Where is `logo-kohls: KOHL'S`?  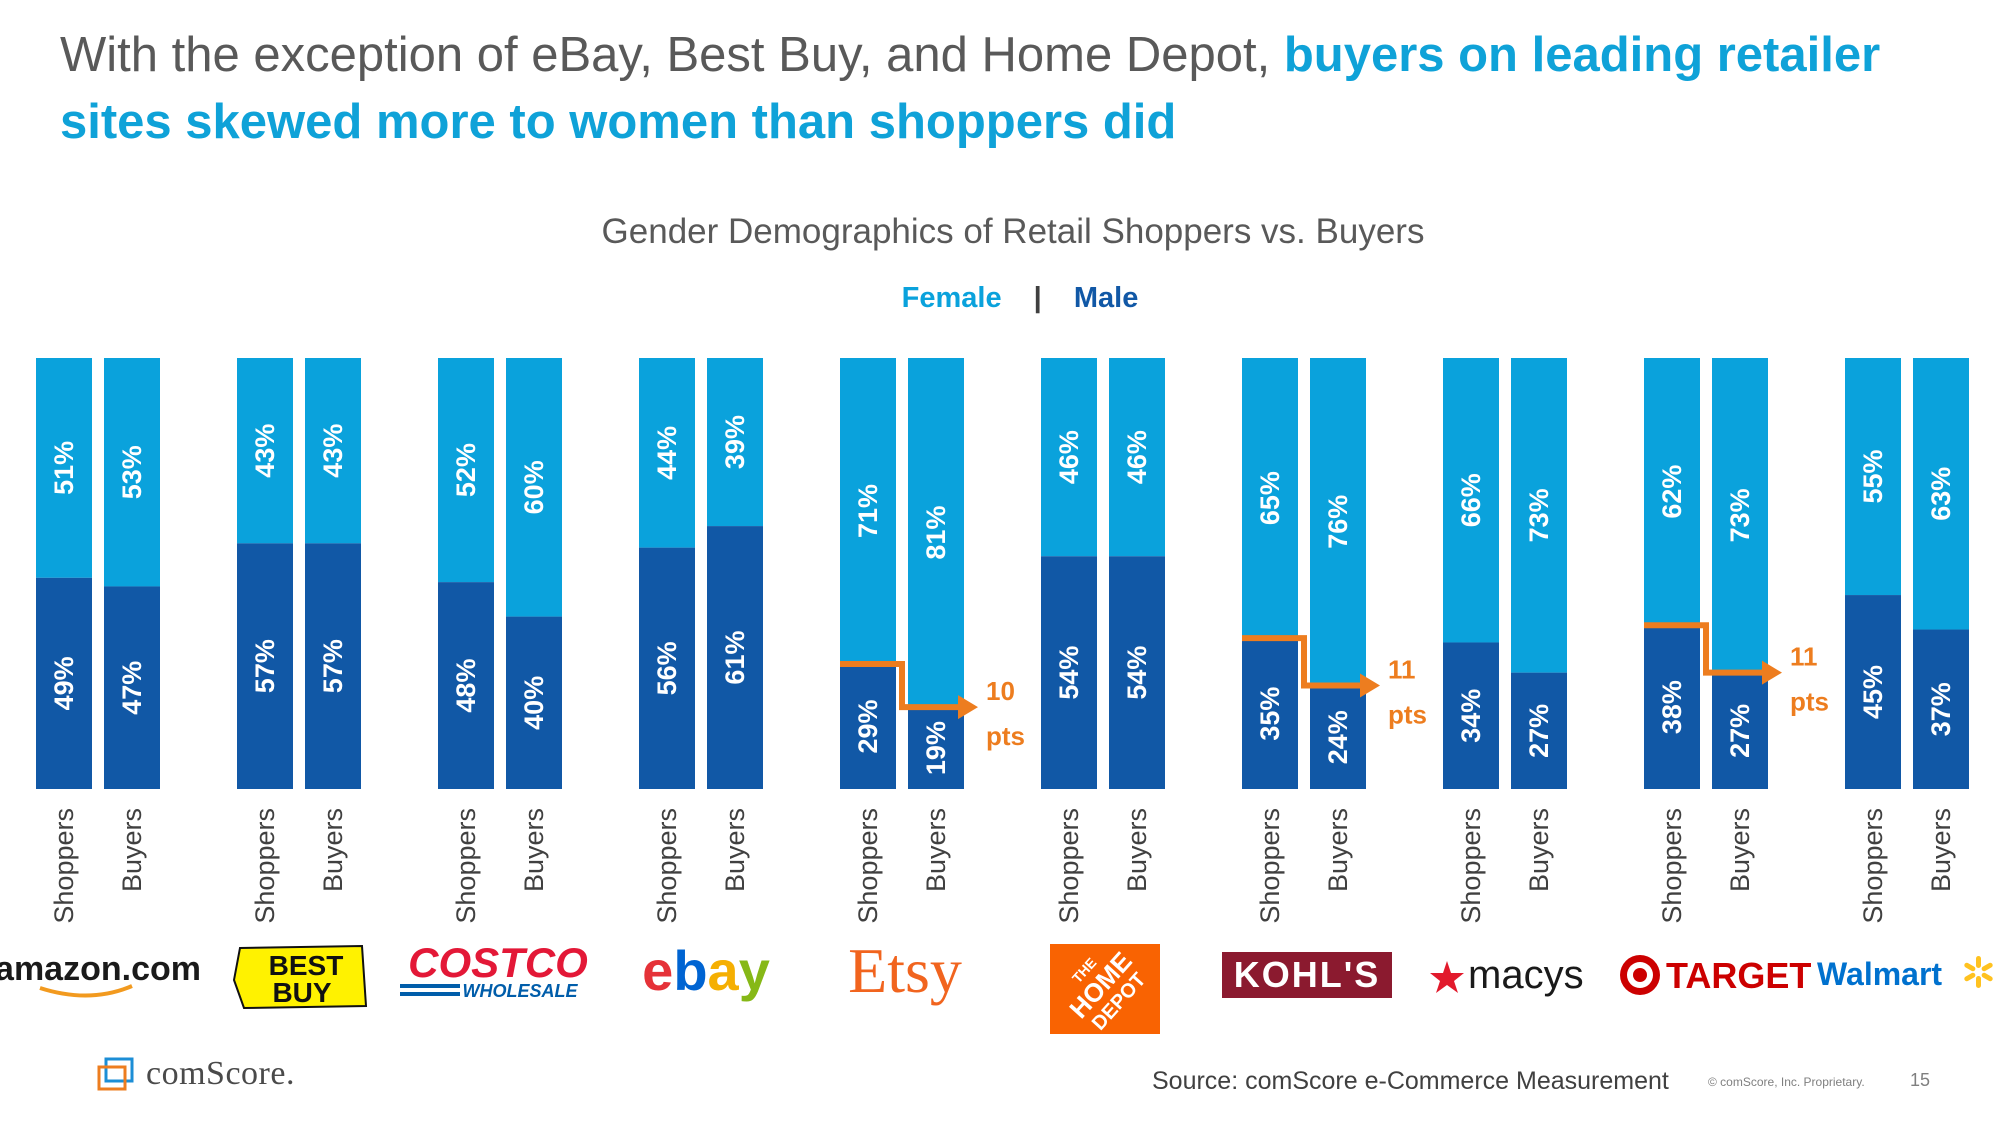
logo-kohls: KOHL'S is located at coordinates (1307, 974).